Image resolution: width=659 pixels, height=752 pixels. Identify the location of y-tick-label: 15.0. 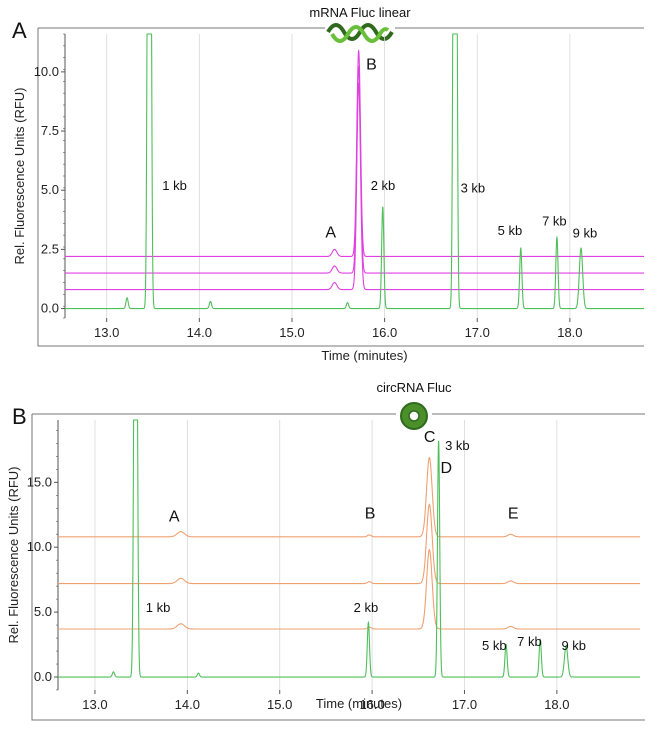
(39, 481).